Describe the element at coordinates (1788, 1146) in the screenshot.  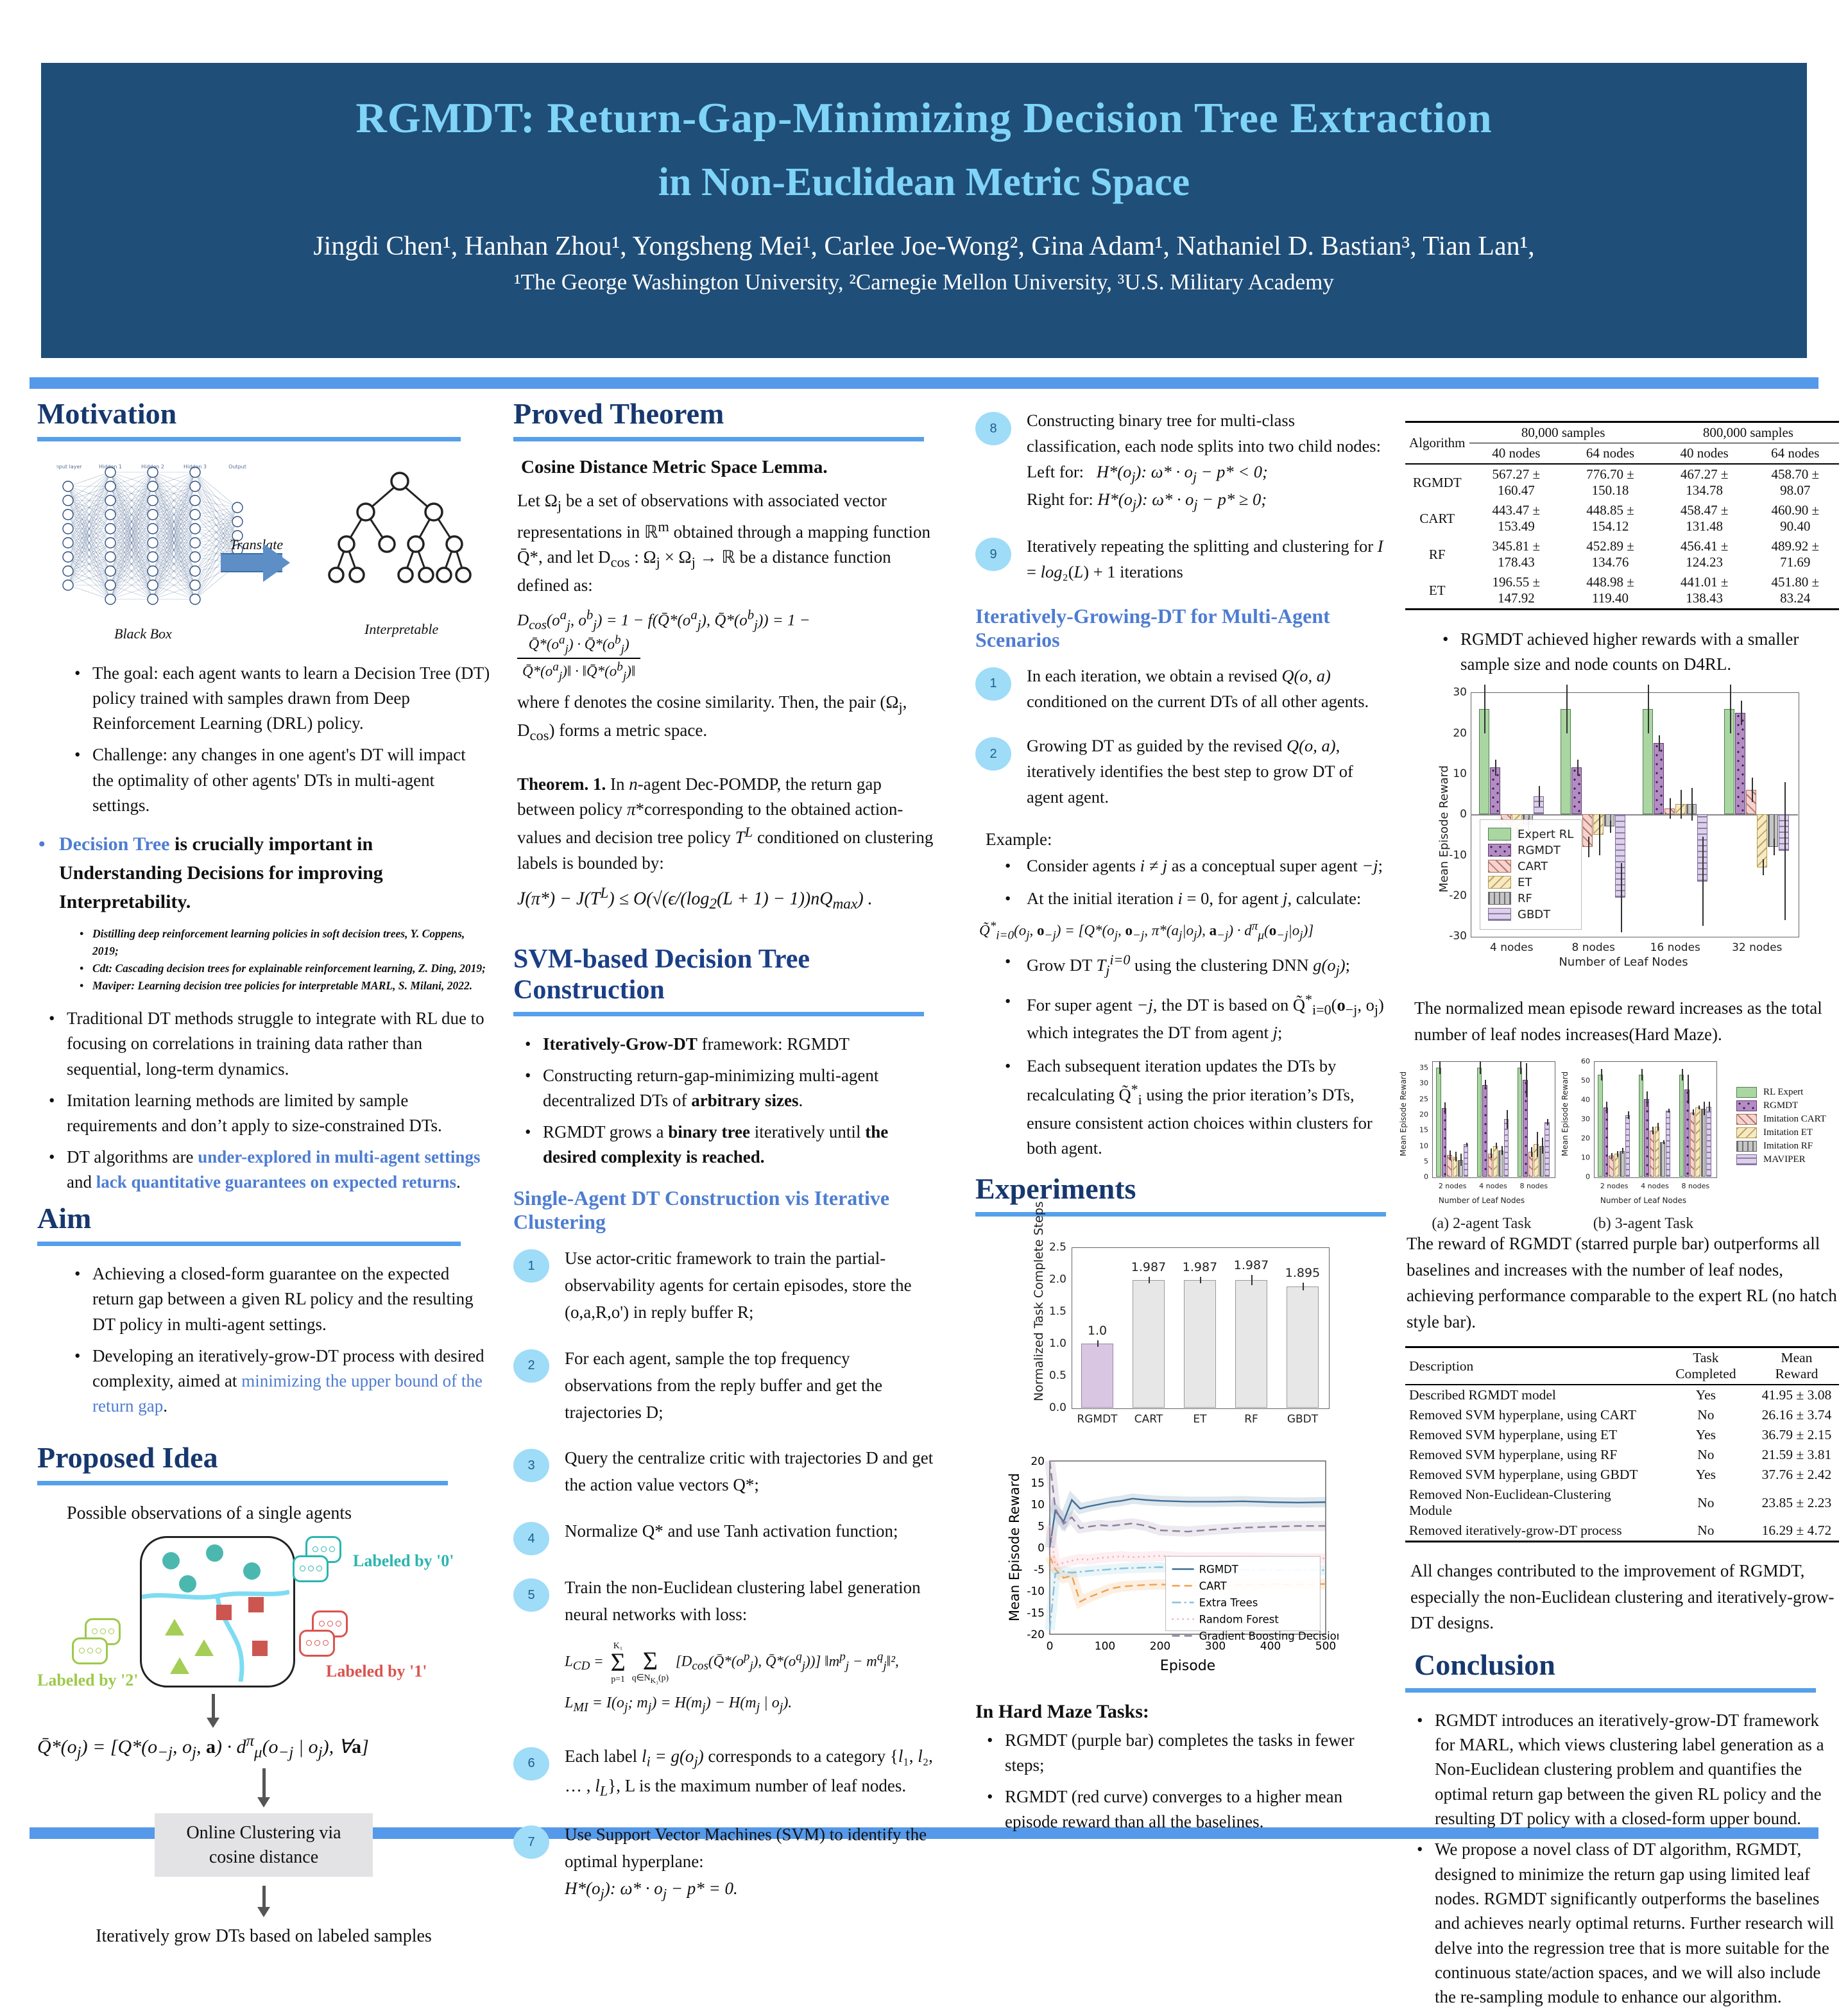
I see `legend-label: Imitation RF` at that location.